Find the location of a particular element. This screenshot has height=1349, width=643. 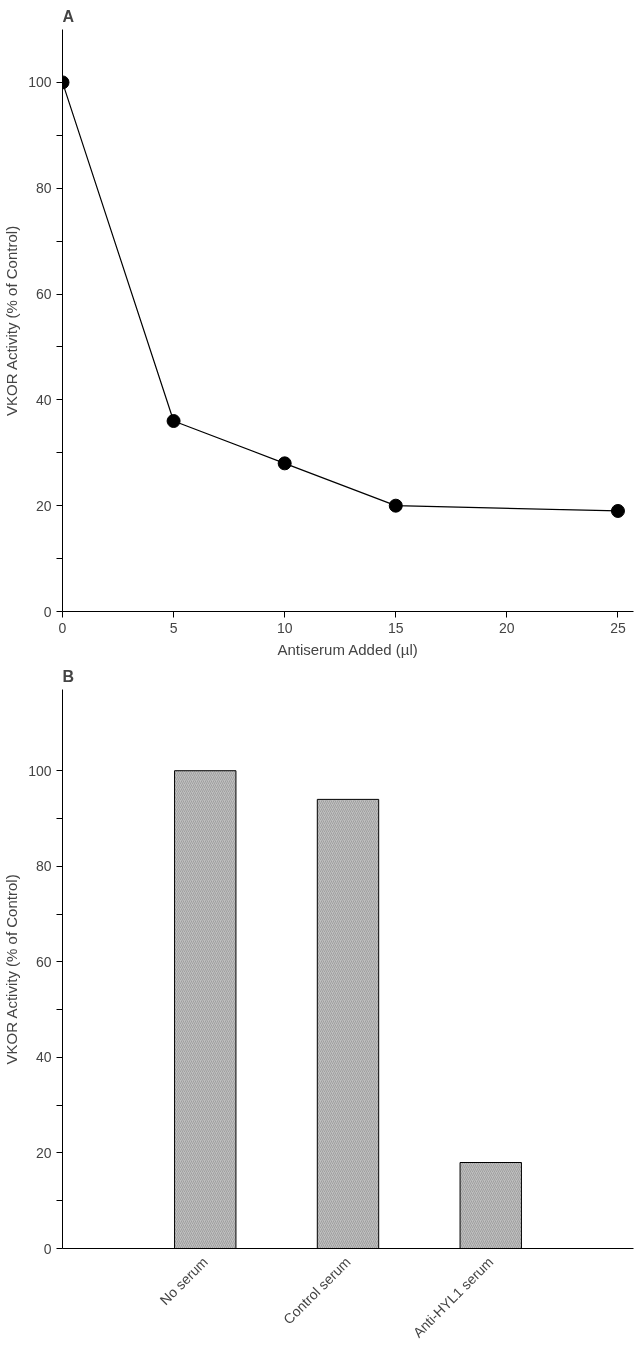

x-tick-label: 10 is located at coordinates (284, 627).